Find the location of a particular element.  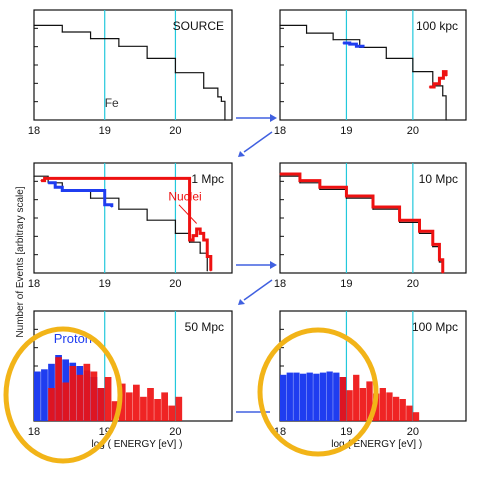

panel-4: 10 Mpc 18 19 20 is located at coordinates (370, 226).